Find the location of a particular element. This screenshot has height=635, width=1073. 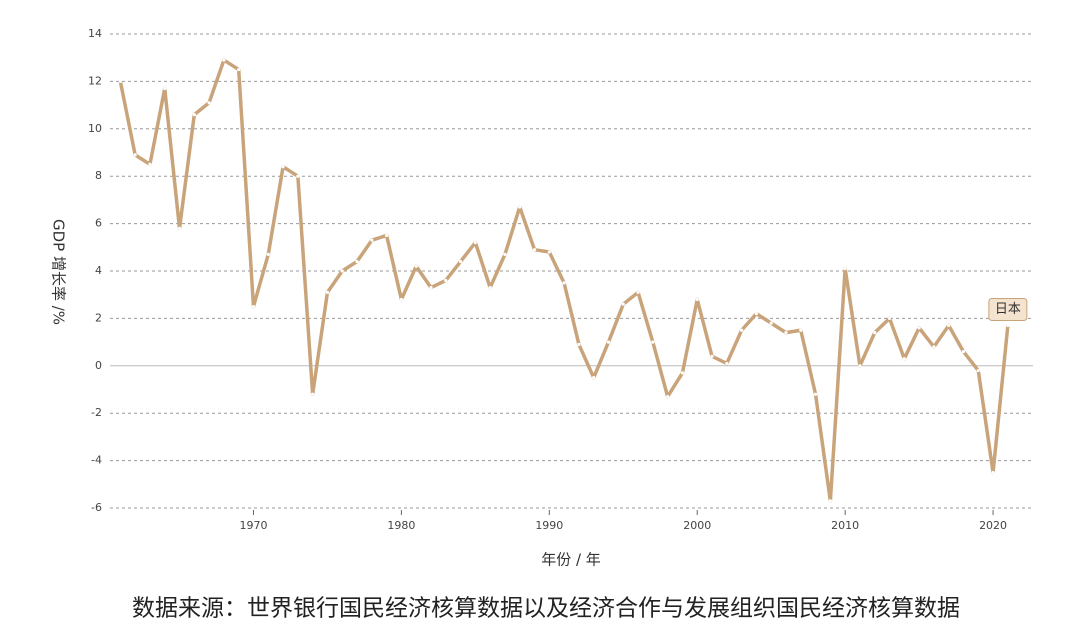

y-tick-label: 8 is located at coordinates (98, 175).